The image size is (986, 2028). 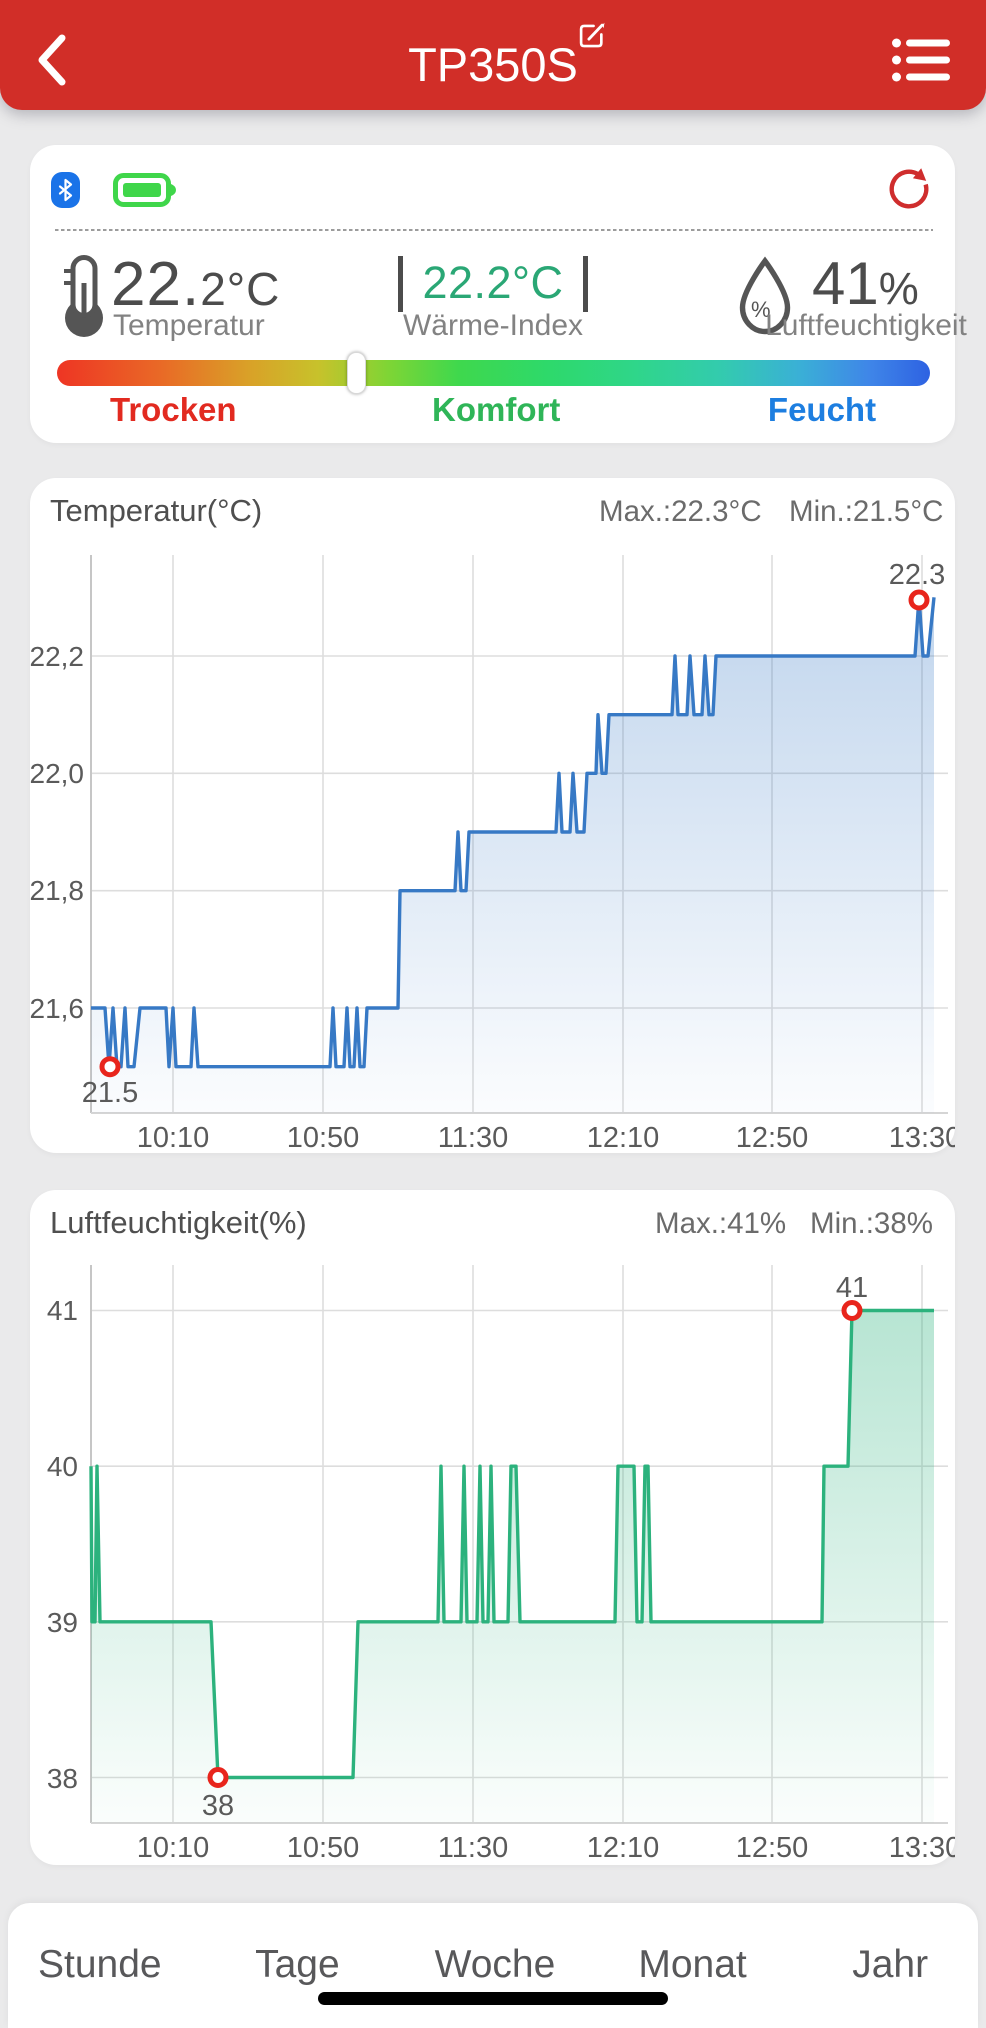 I want to click on svg-text: 40, so click(x=62, y=1466).